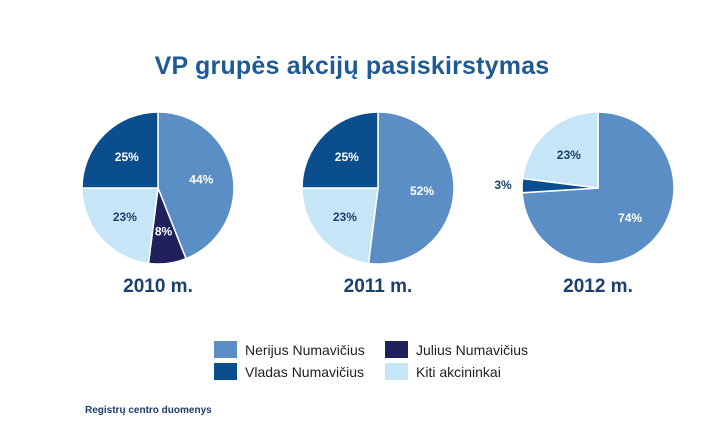  Describe the element at coordinates (305, 349) in the screenshot. I see `legend-label-nerijus: Nerijus Numavičius` at that location.